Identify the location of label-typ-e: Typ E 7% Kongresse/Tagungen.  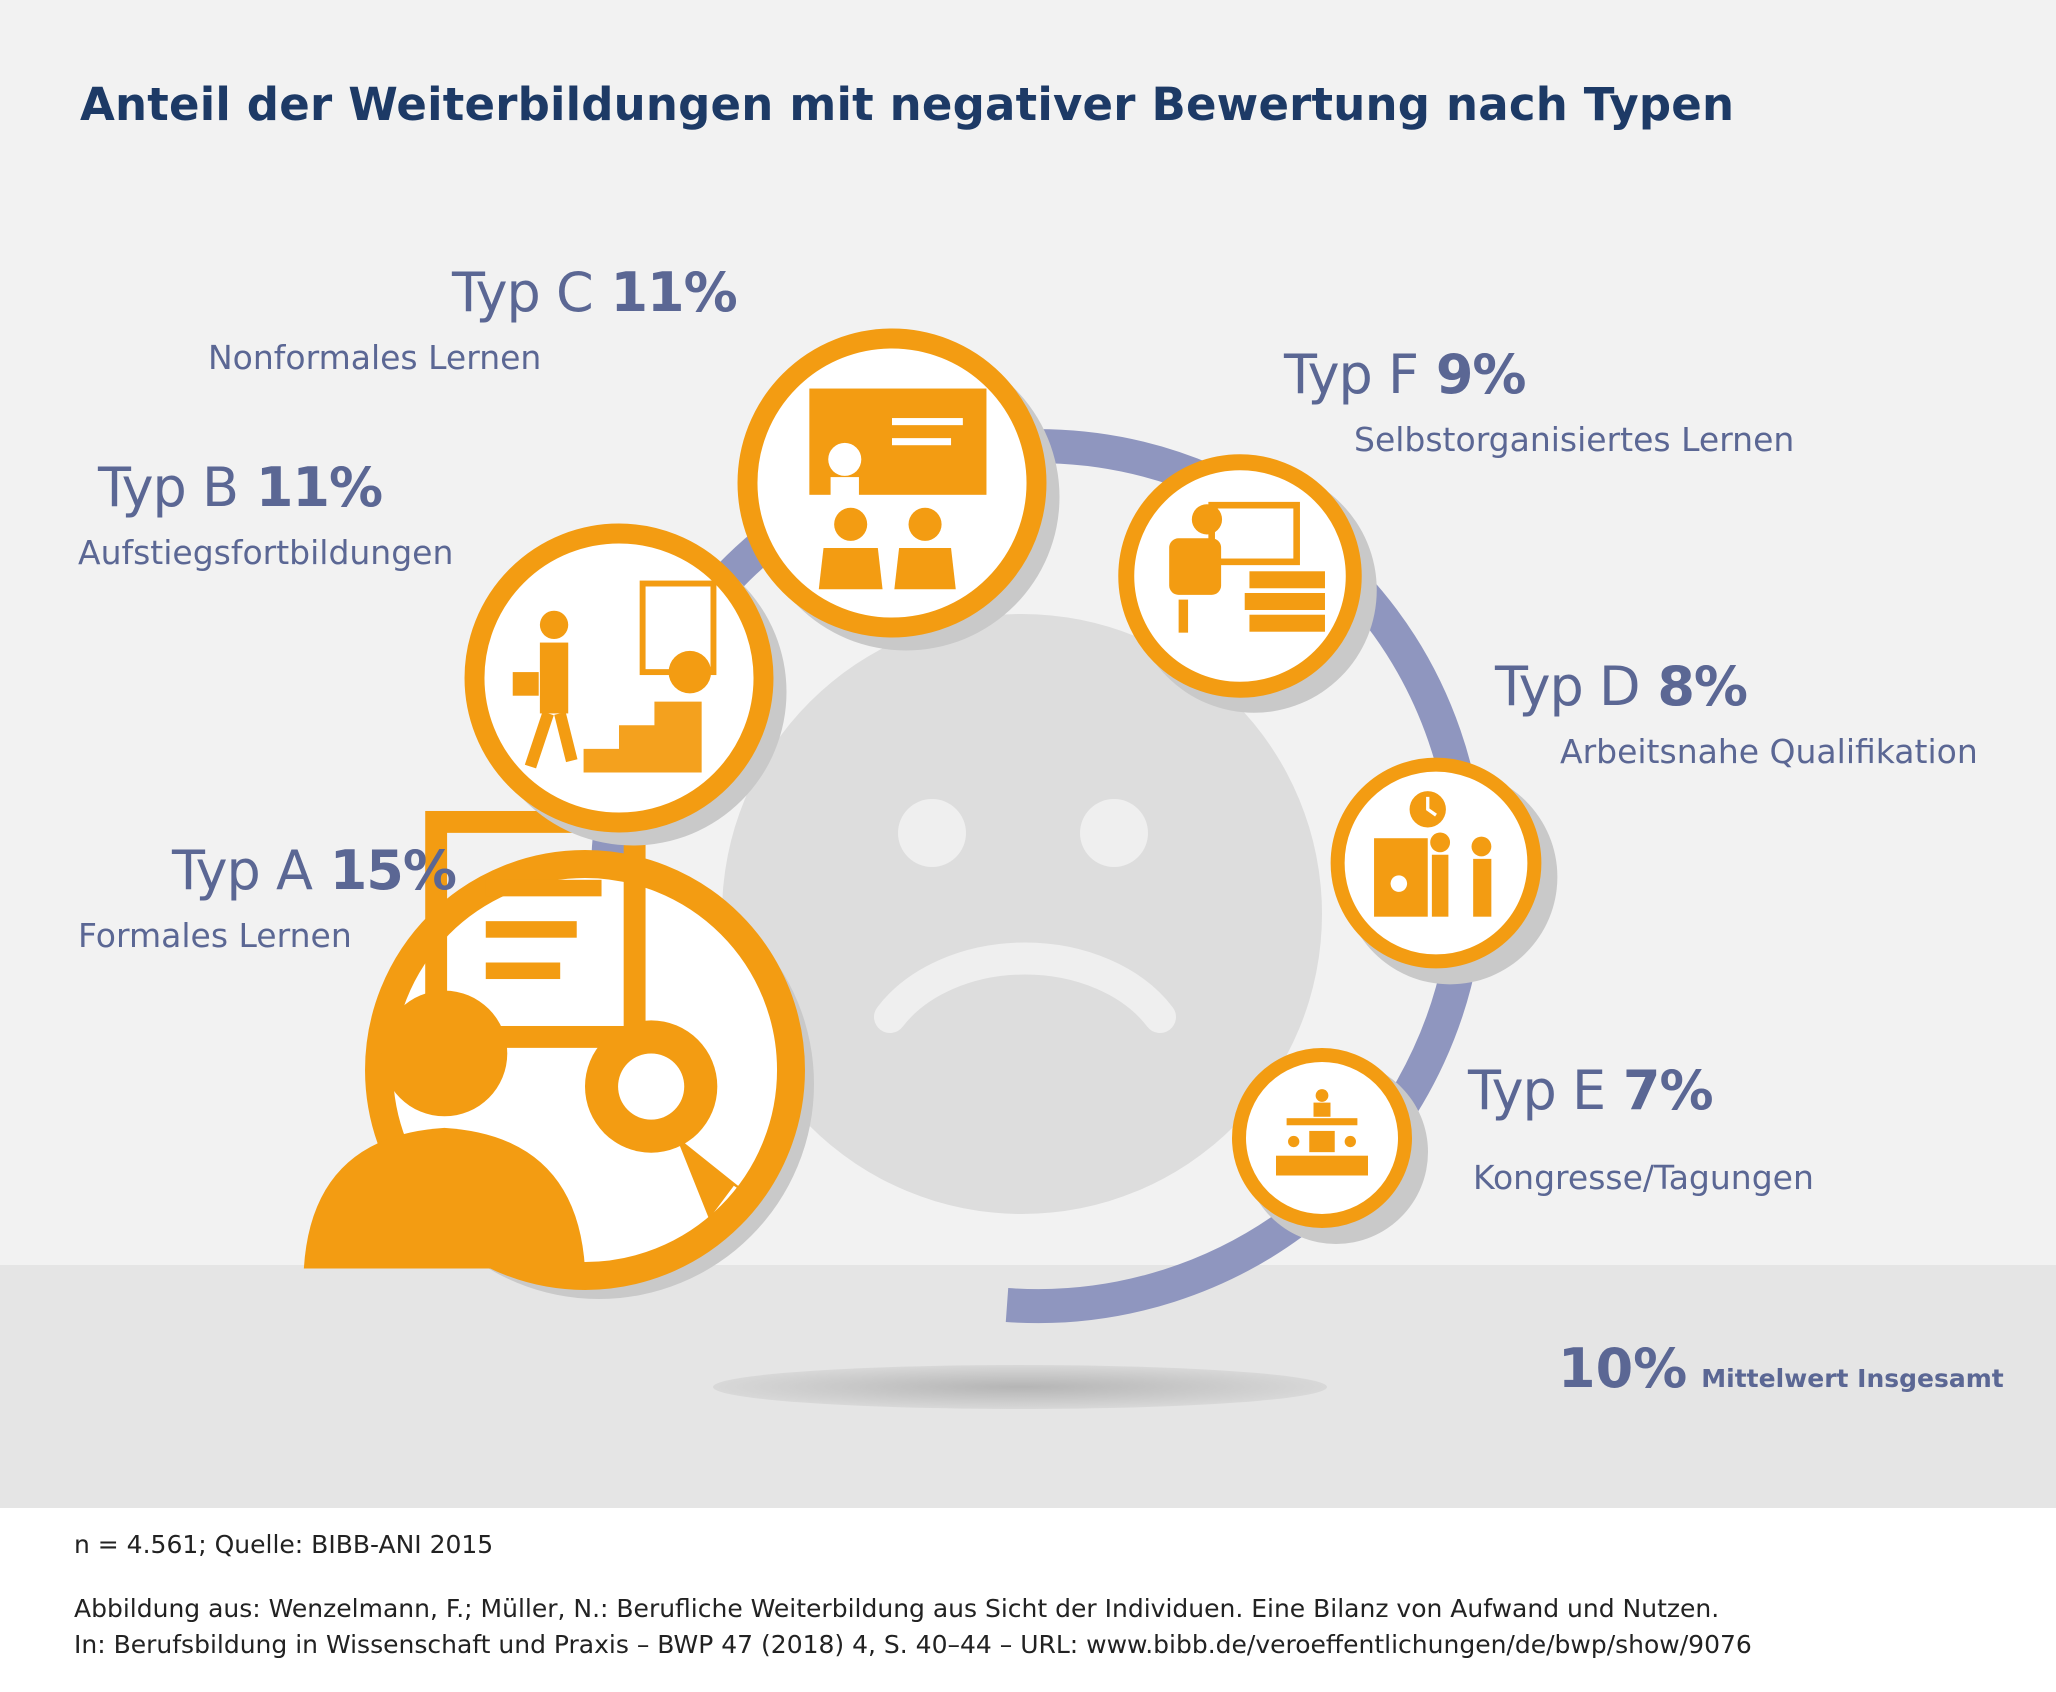
(1641, 1129).